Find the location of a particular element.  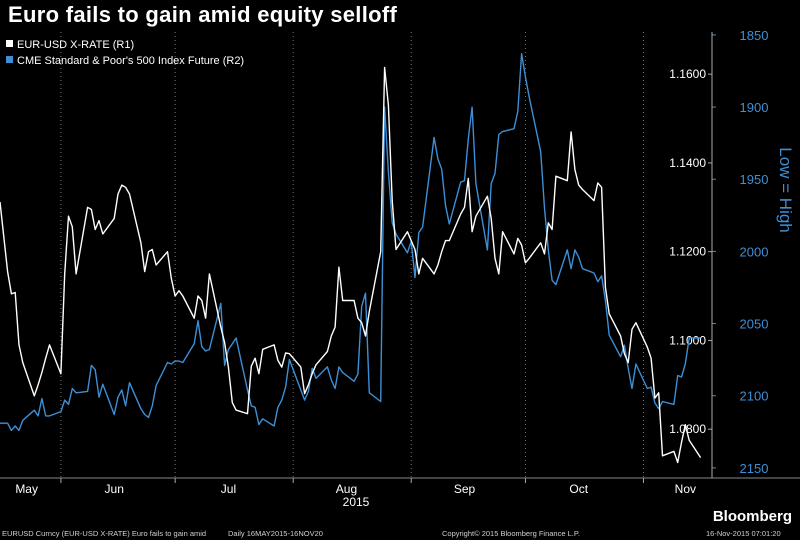

footer-timestamp: 16-Nov-2015 07:01:20 is located at coordinates (743, 533).